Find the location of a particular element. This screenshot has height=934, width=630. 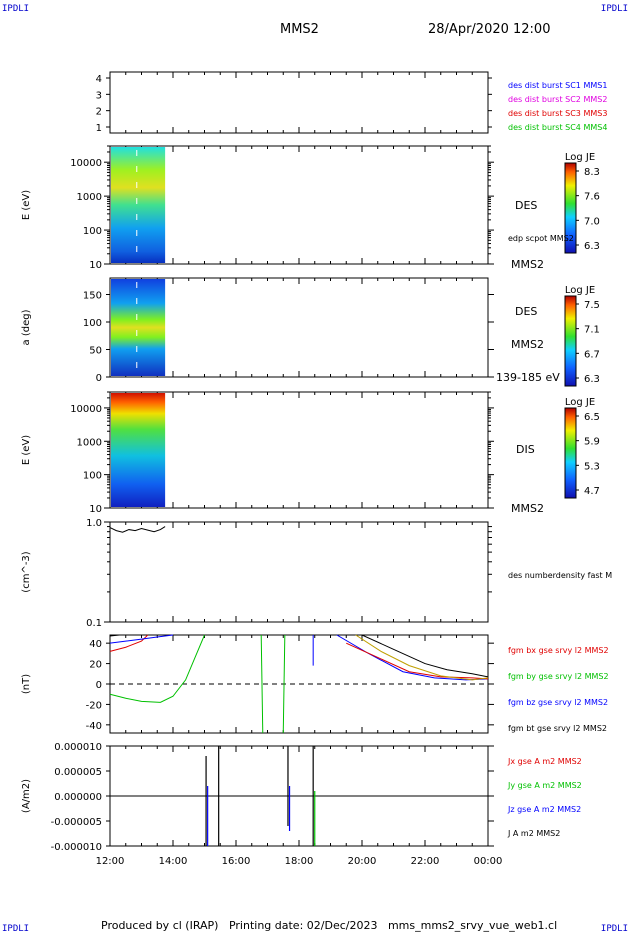

dis-energy-spectrogram is located at coordinates (138, 450).